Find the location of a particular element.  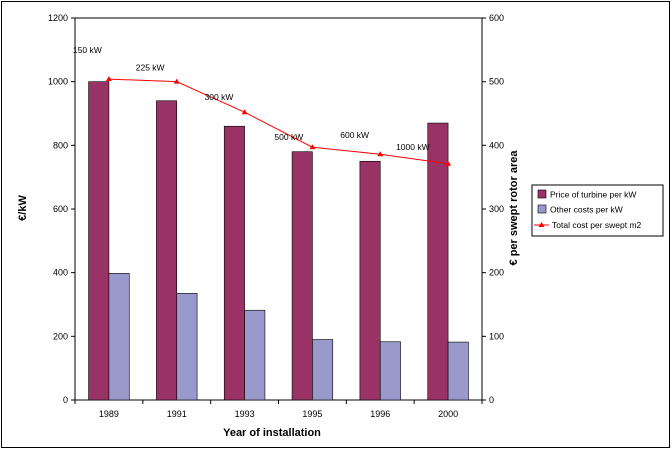

y2-tick-label: 600 is located at coordinates (496, 18).